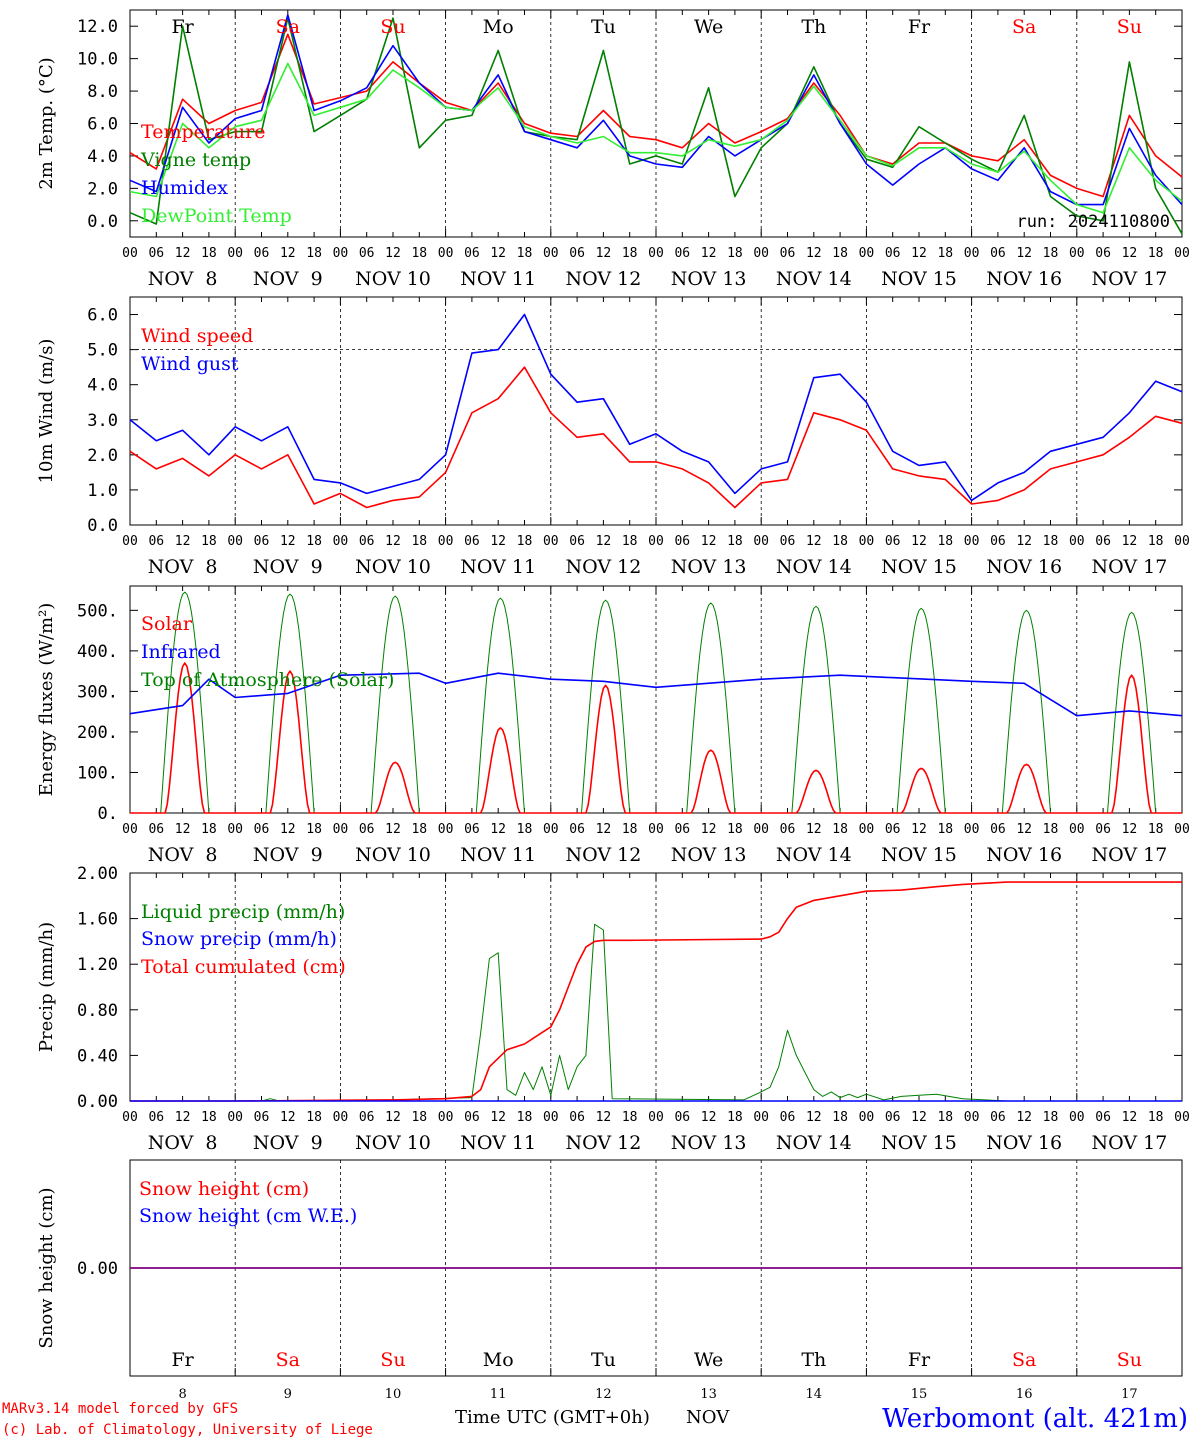 This screenshot has height=1440, width=1194. What do you see at coordinates (97, 692) in the screenshot?
I see `y-tick-label: 300.` at bounding box center [97, 692].